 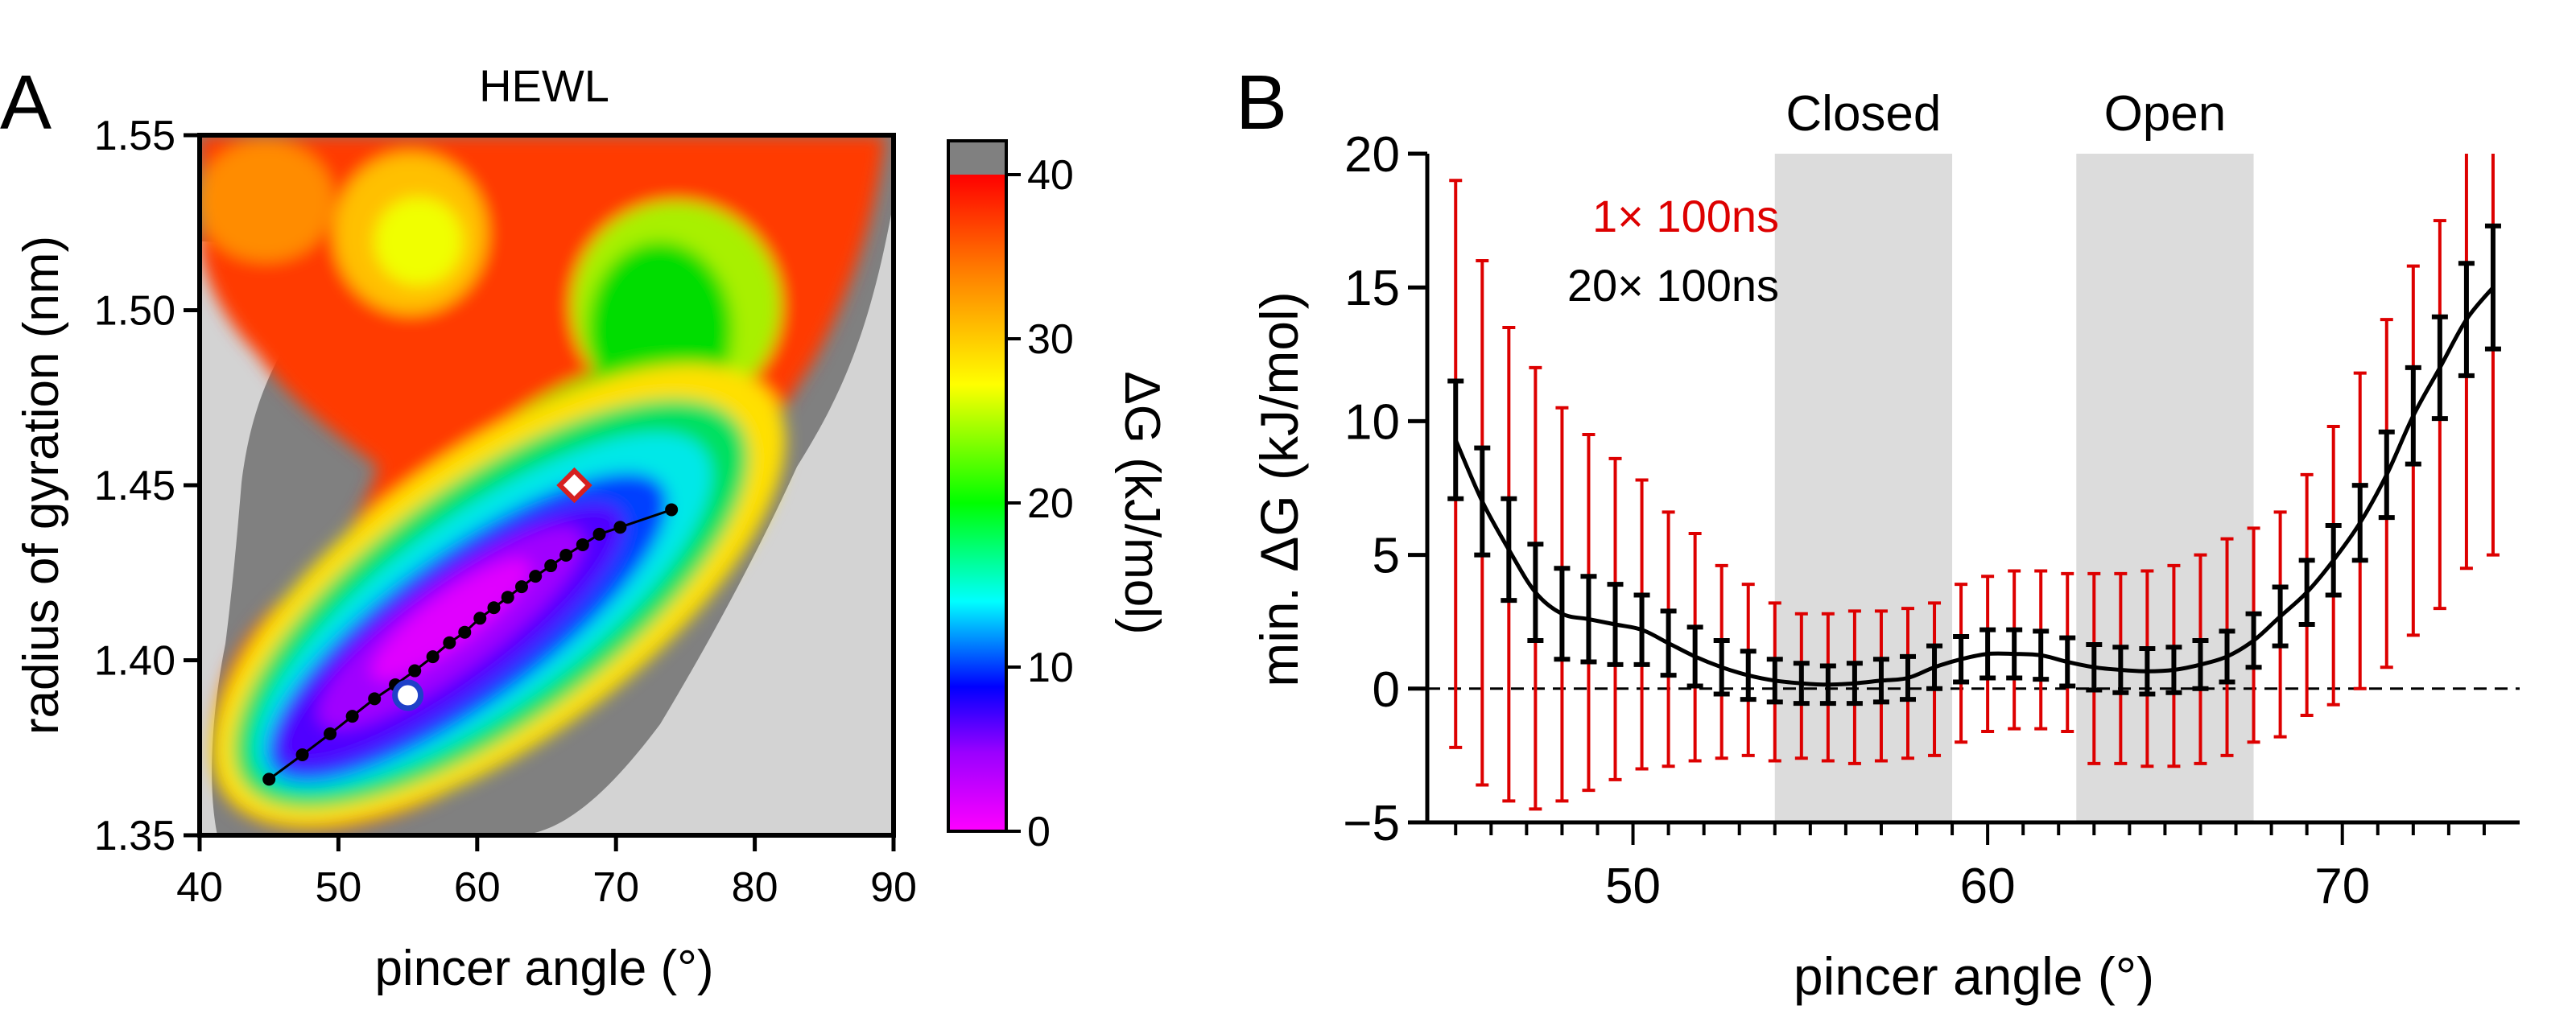 I want to click on colorbar-ticks: 0 10 20 30 40, so click(x=1040, y=503).